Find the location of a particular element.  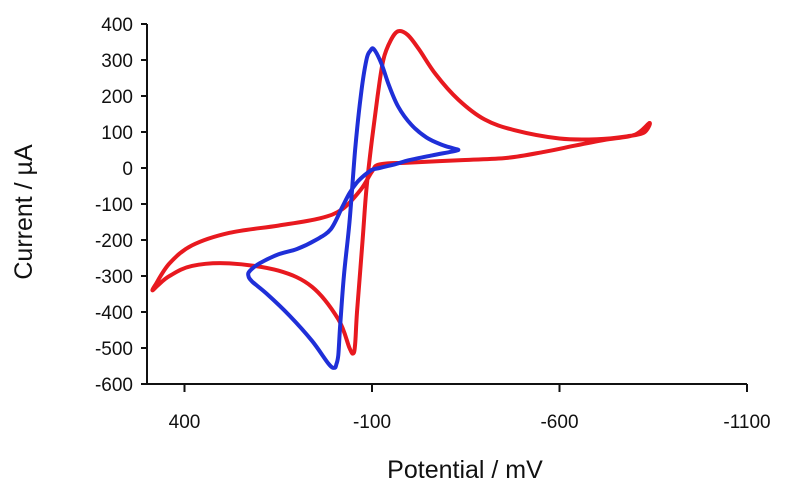

y-tick-label: 100 is located at coordinates (117, 133).